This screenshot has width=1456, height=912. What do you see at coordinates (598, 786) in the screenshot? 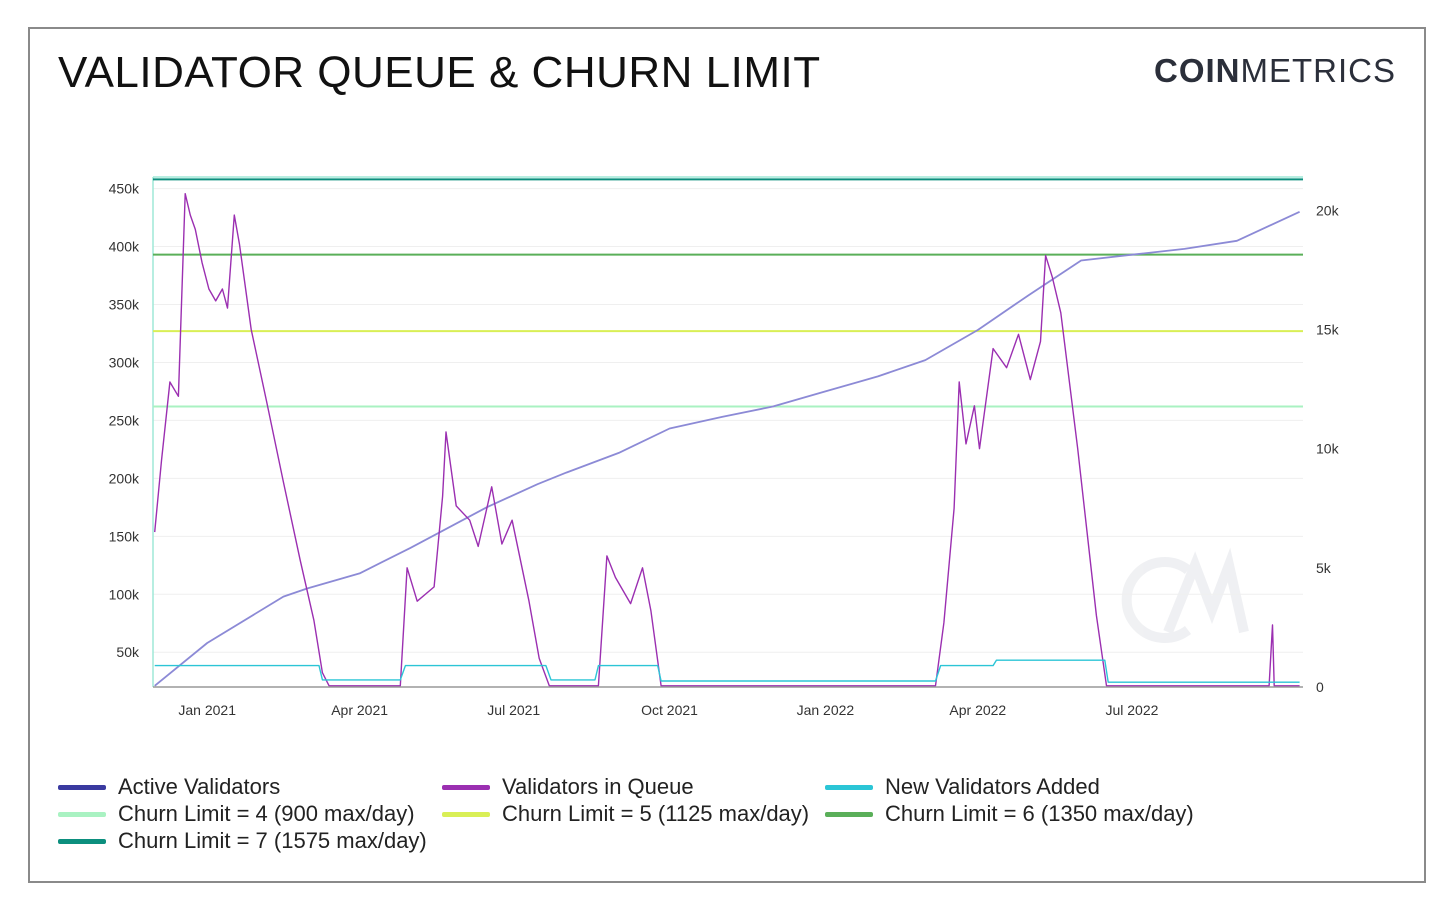
I see `legend-label: Validators in Queue` at bounding box center [598, 786].